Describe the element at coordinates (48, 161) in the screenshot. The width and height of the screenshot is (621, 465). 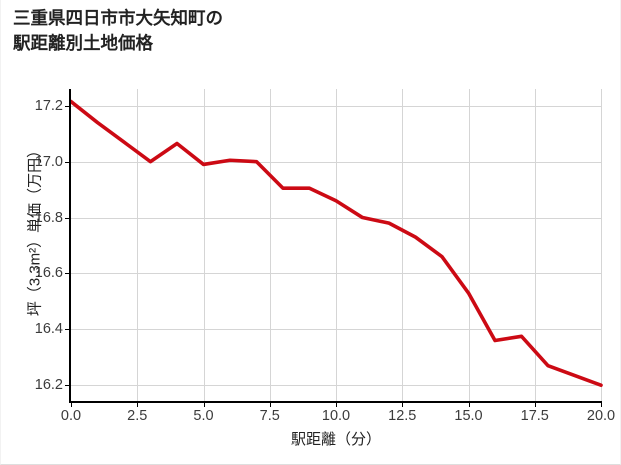
I see `y-tick-label: 17.0` at that location.